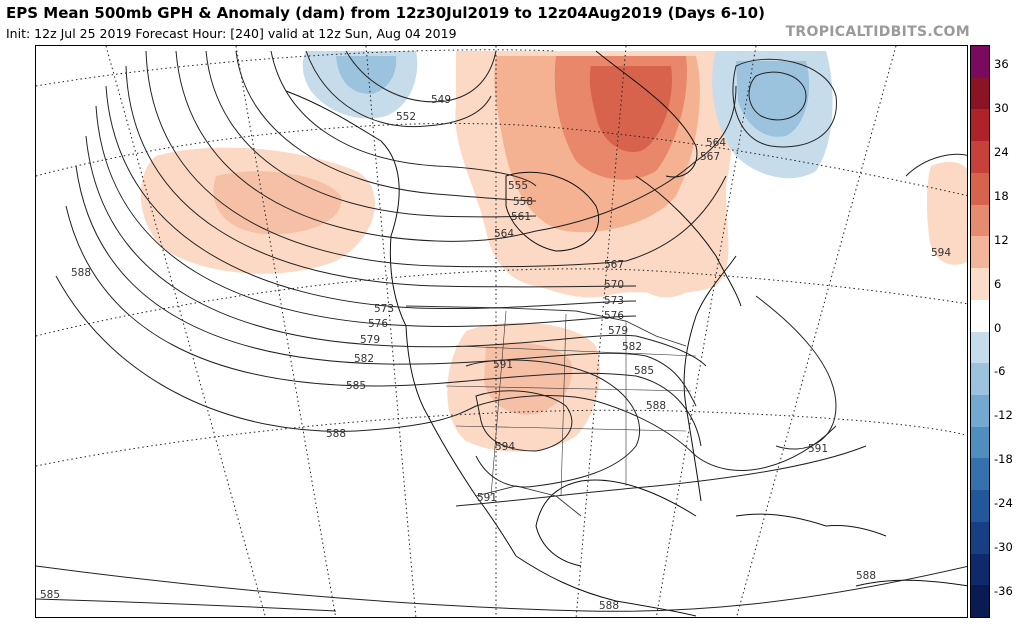 The width and height of the screenshot is (1024, 638). What do you see at coordinates (346, 208) in the screenshot?
I see `coast-alaska-bc` at bounding box center [346, 208].